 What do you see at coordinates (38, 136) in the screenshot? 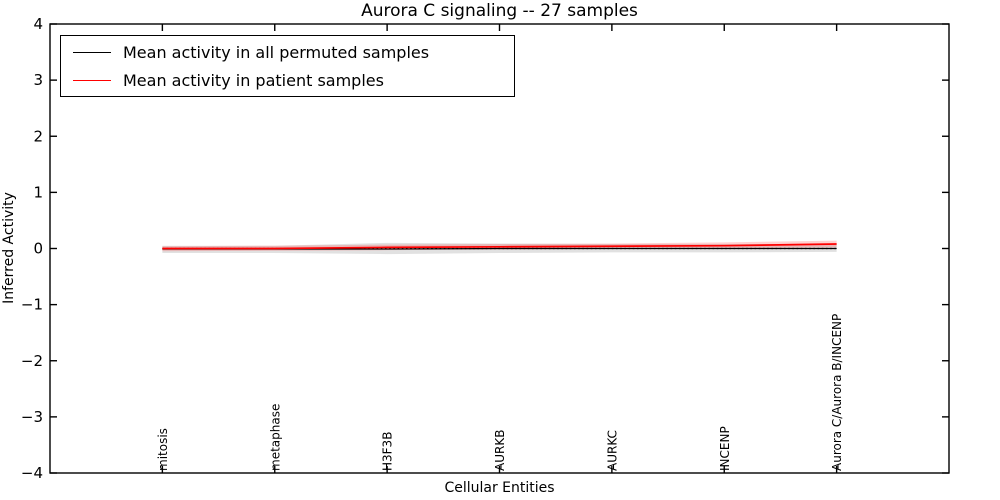
I see `y-tick-label: 2` at bounding box center [38, 136].